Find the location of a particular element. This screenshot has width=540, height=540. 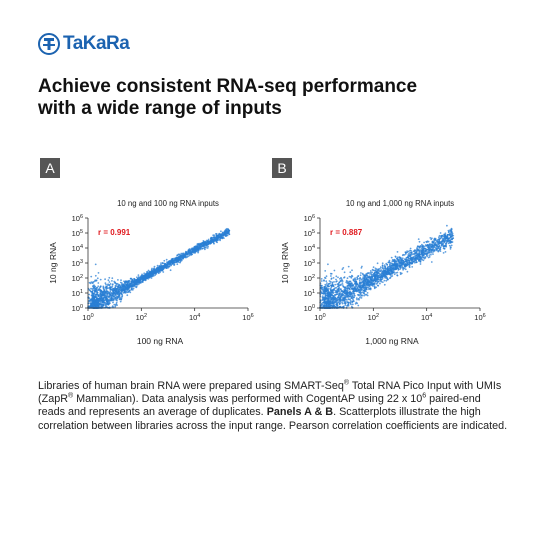

y-tick-label: 10⁵ is located at coordinates (309, 233).